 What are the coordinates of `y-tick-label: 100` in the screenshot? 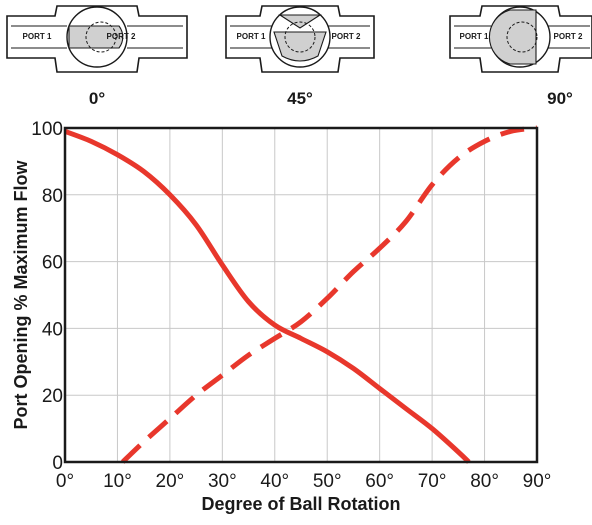 It's located at (47, 129).